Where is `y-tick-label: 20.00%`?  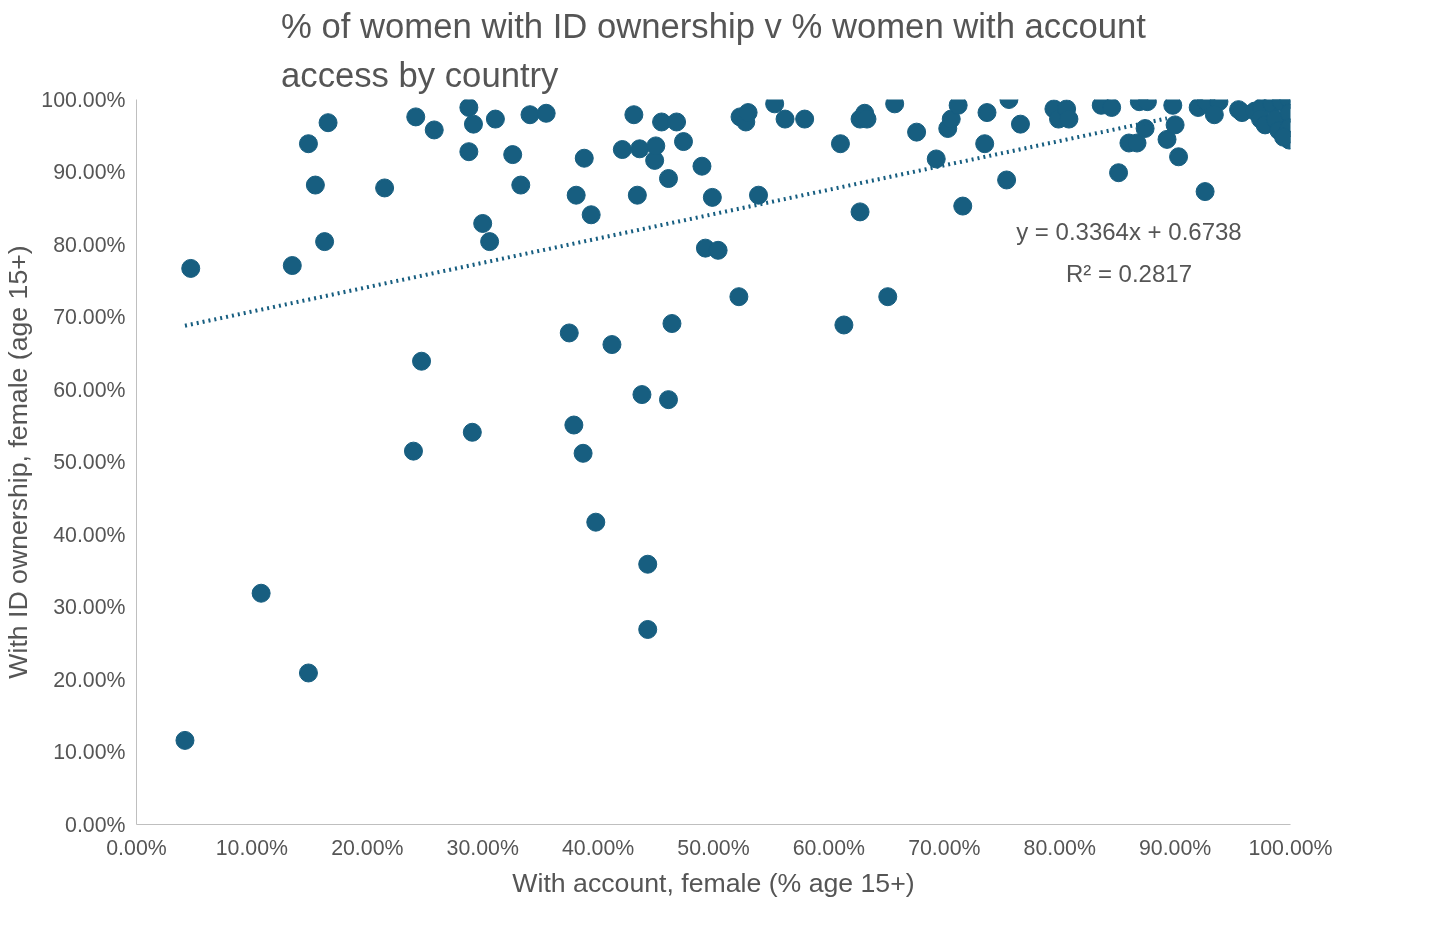 y-tick-label: 20.00% is located at coordinates (89, 679).